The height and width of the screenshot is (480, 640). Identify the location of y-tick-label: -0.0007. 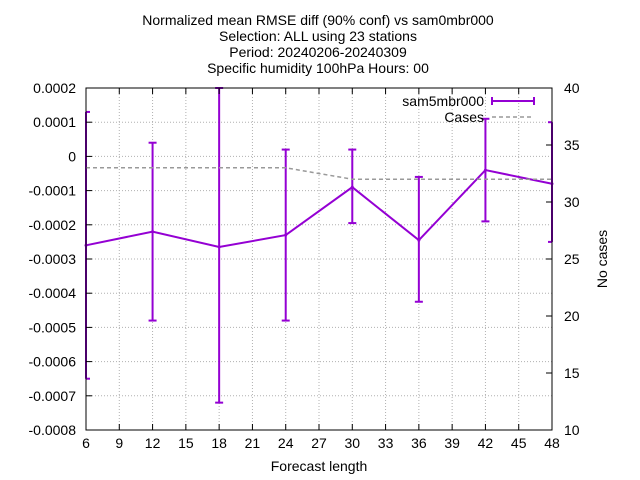
(53, 396).